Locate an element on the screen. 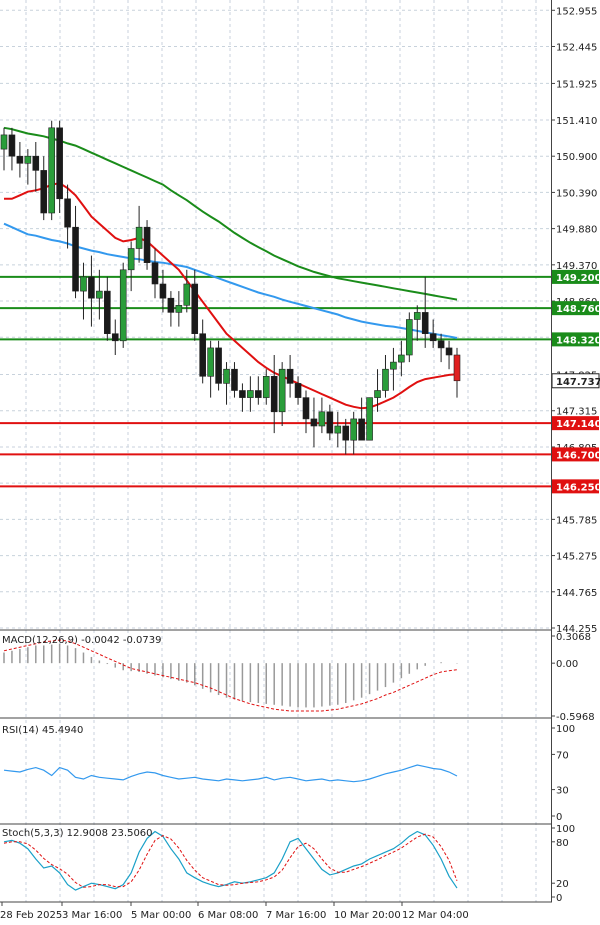 This screenshot has height=925, width=600. price-tick-label: 145.785 is located at coordinates (576, 520).